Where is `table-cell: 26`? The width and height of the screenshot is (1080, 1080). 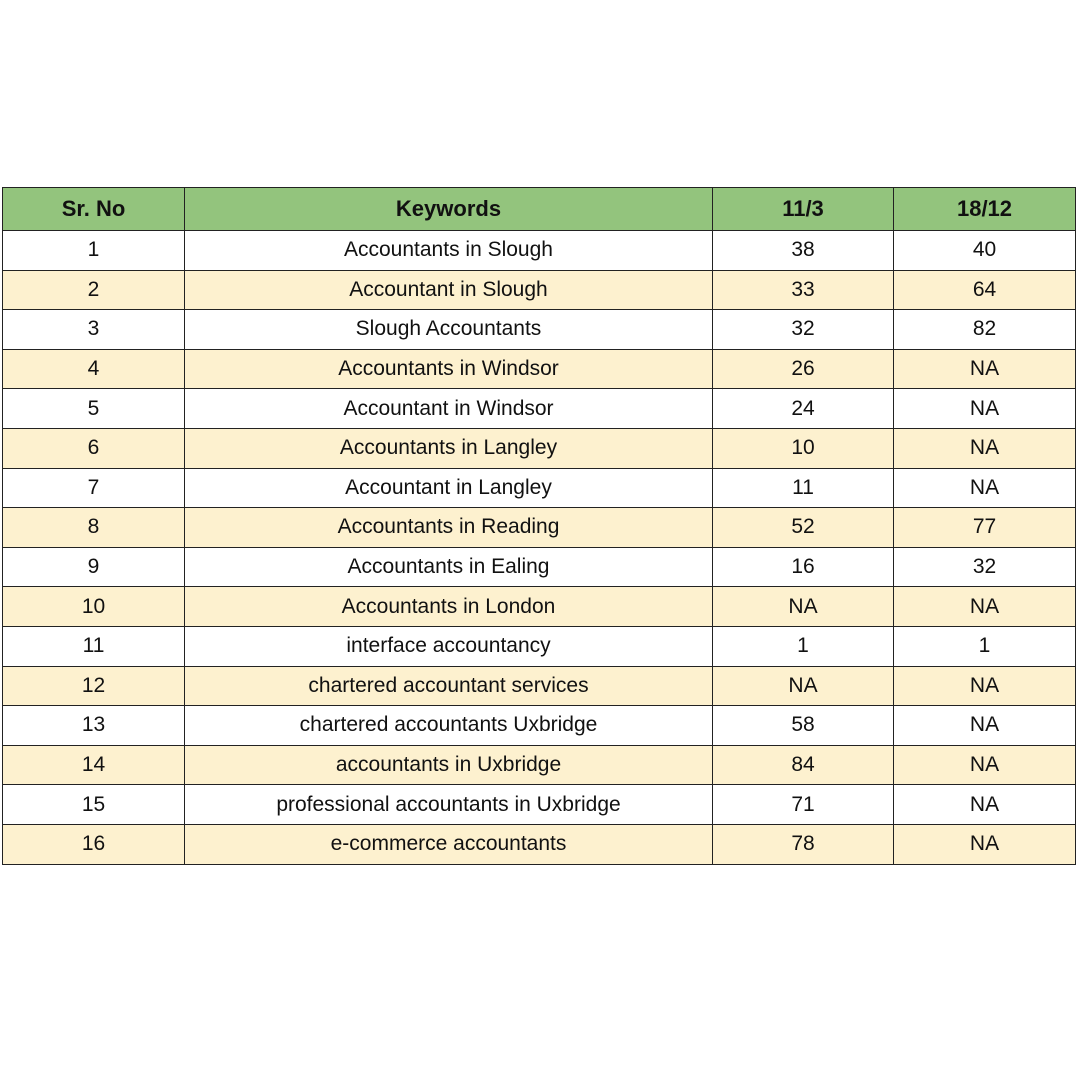
table-cell: 26 is located at coordinates (803, 369).